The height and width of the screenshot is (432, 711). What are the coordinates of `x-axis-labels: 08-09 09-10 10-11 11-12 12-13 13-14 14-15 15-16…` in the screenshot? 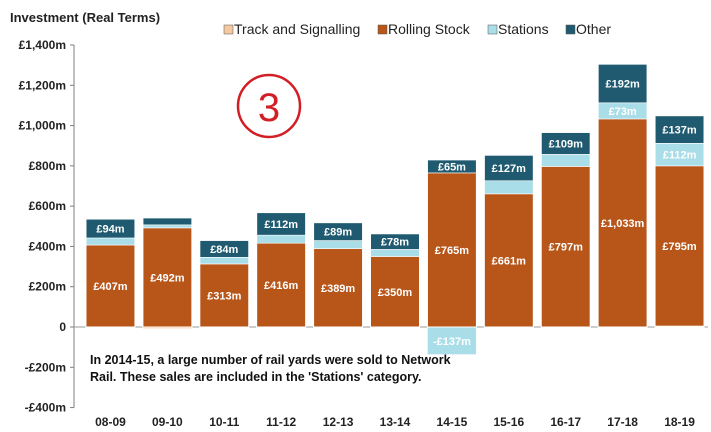 It's located at (395, 422).